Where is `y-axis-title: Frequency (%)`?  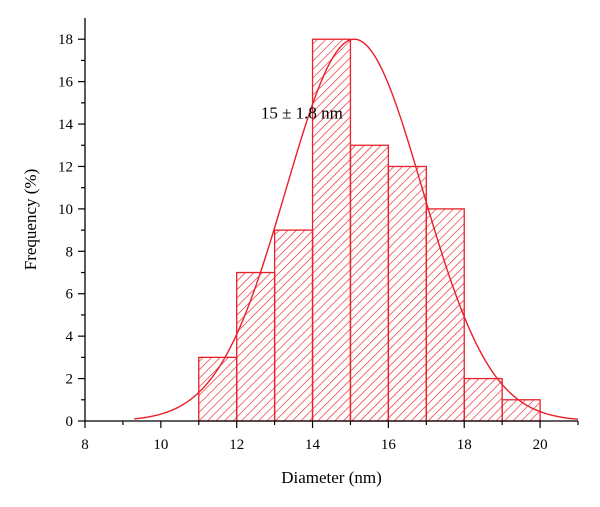
y-axis-title: Frequency (%) is located at coordinates (30, 220).